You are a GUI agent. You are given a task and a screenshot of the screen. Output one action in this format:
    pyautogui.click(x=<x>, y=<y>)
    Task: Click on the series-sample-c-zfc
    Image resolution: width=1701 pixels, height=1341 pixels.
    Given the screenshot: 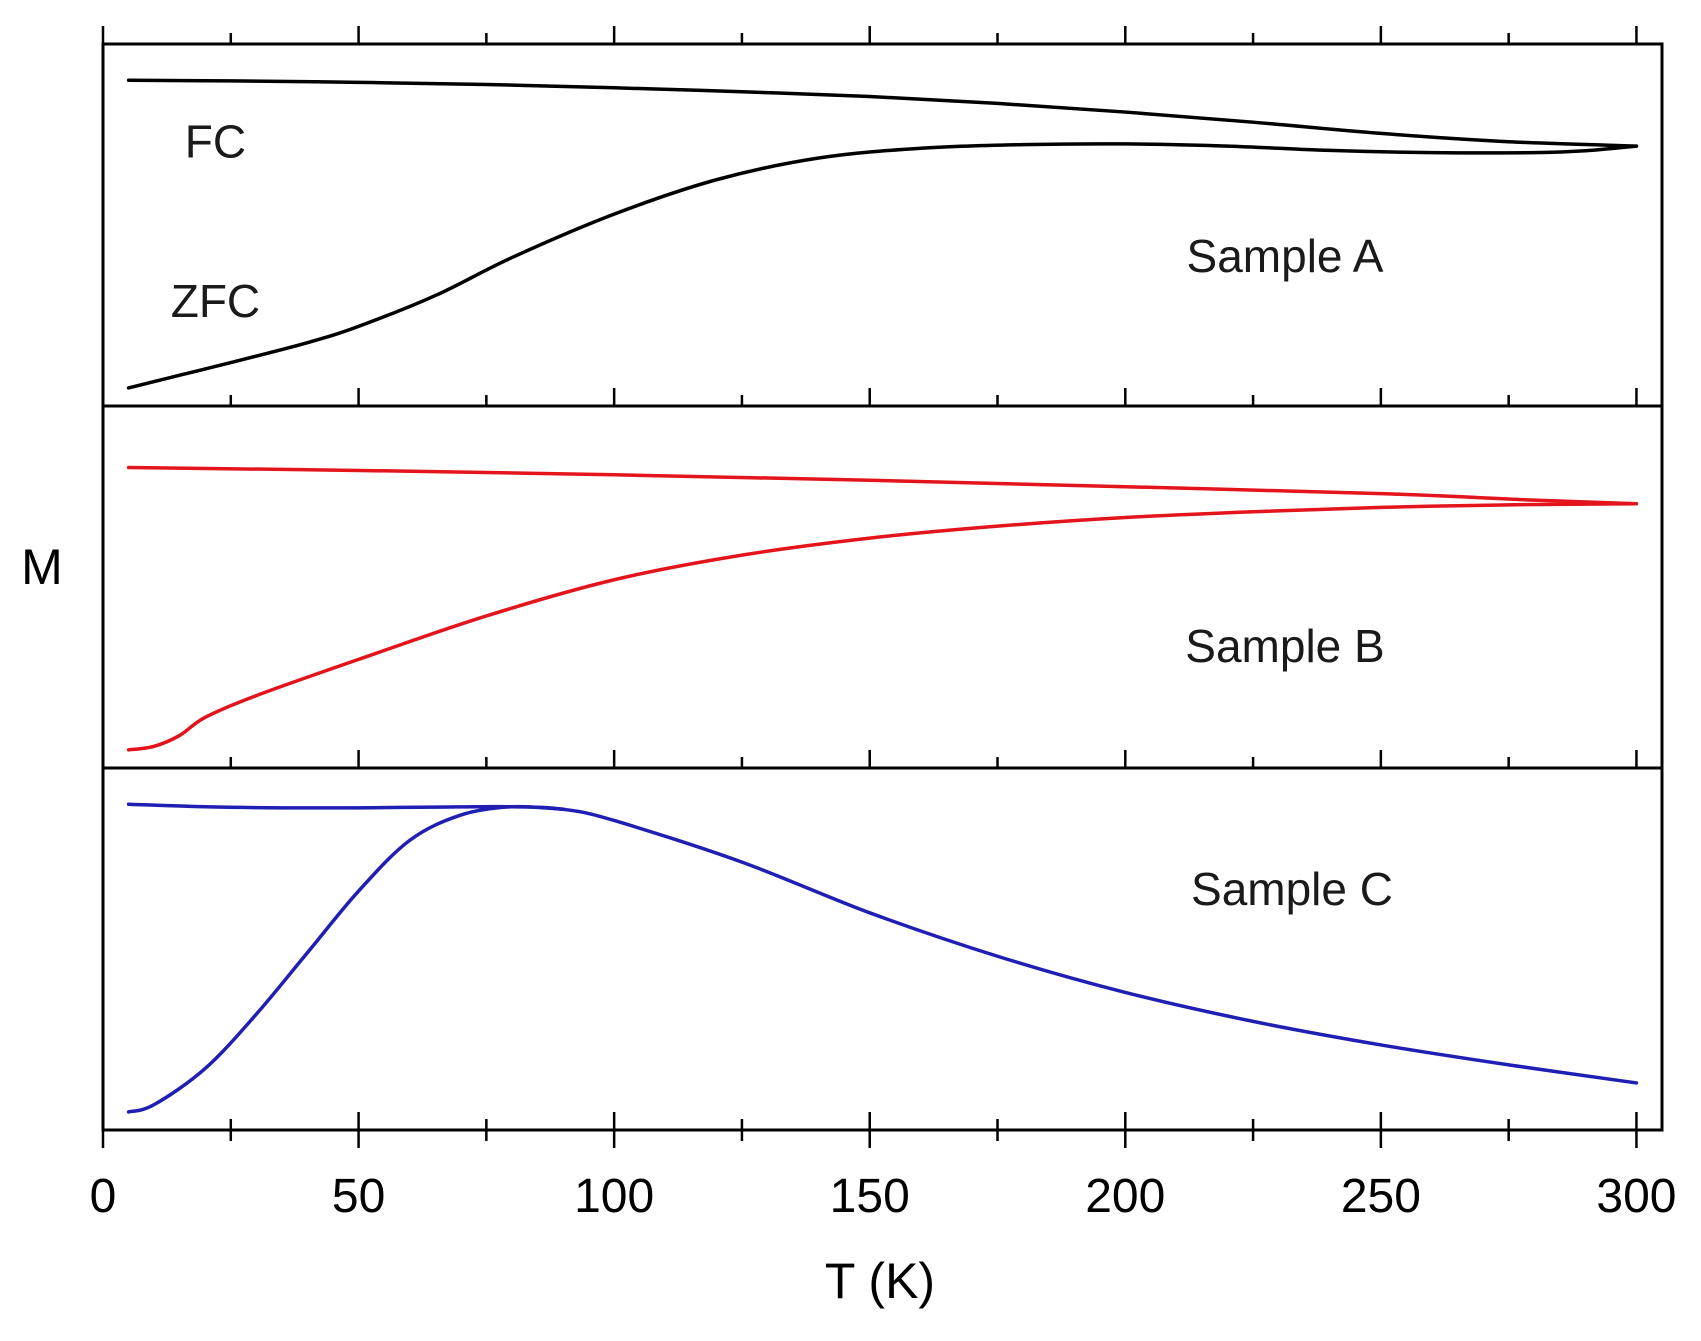 What is the action you would take?
    pyautogui.click(x=345, y=959)
    